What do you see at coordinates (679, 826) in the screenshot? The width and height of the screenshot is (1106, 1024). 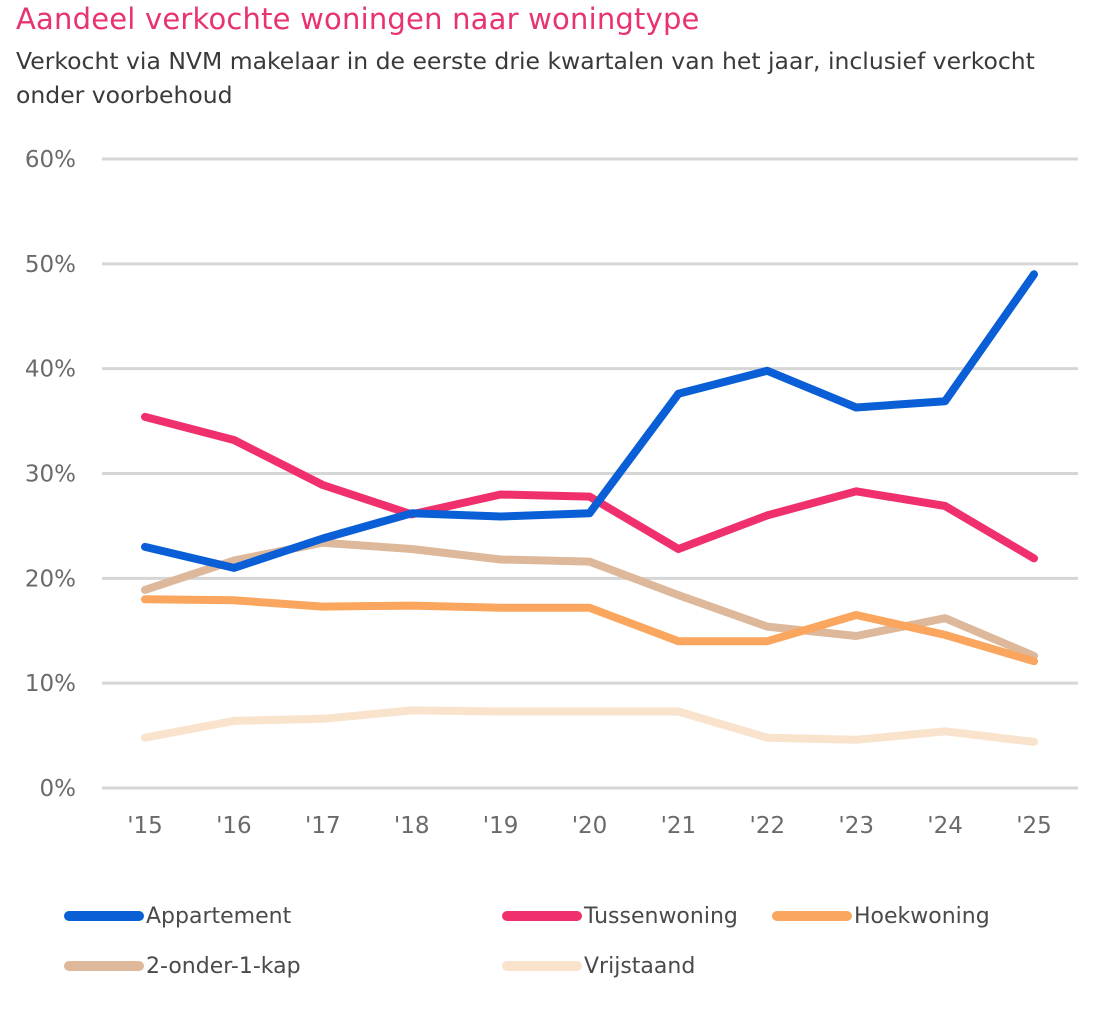 I see `x-tick-label: '21` at bounding box center [679, 826].